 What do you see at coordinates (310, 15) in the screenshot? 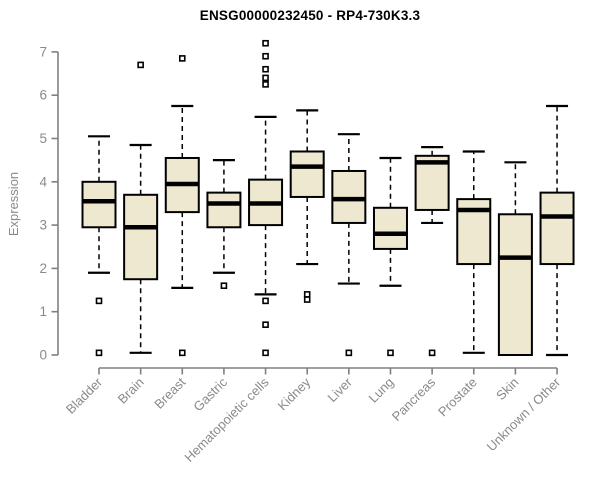
I see `chart-title: ENSG00000232450 - RP4-730K3.3` at bounding box center [310, 15].